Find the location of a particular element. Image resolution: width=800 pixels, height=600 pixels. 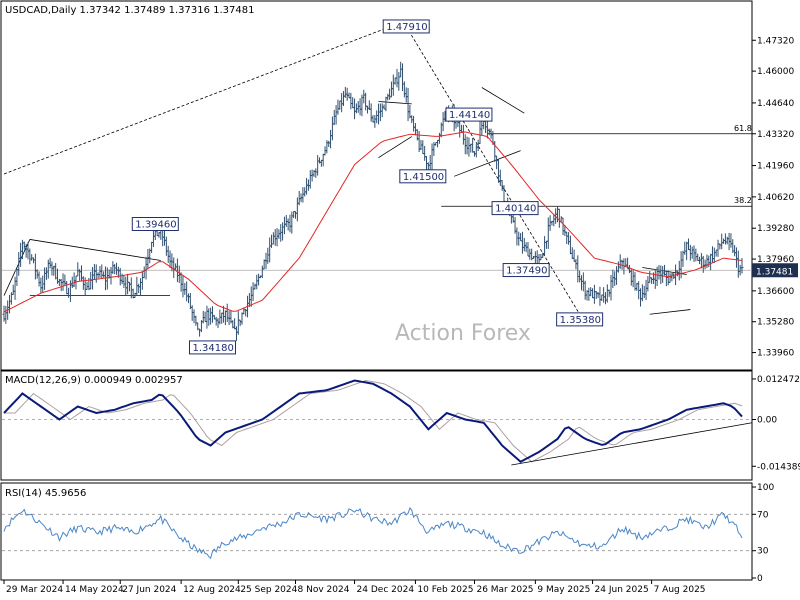

price-tick-label: 1.46000 is located at coordinates (775, 72).